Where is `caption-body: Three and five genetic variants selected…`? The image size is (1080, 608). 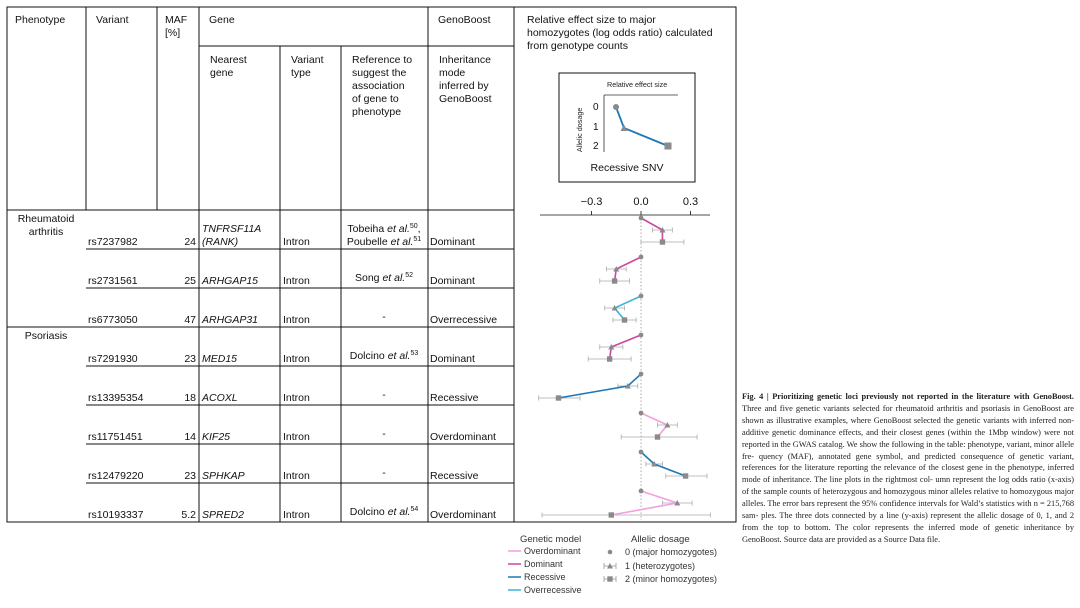
caption-body: Three and five genetic variants selected… is located at coordinates (908, 473).